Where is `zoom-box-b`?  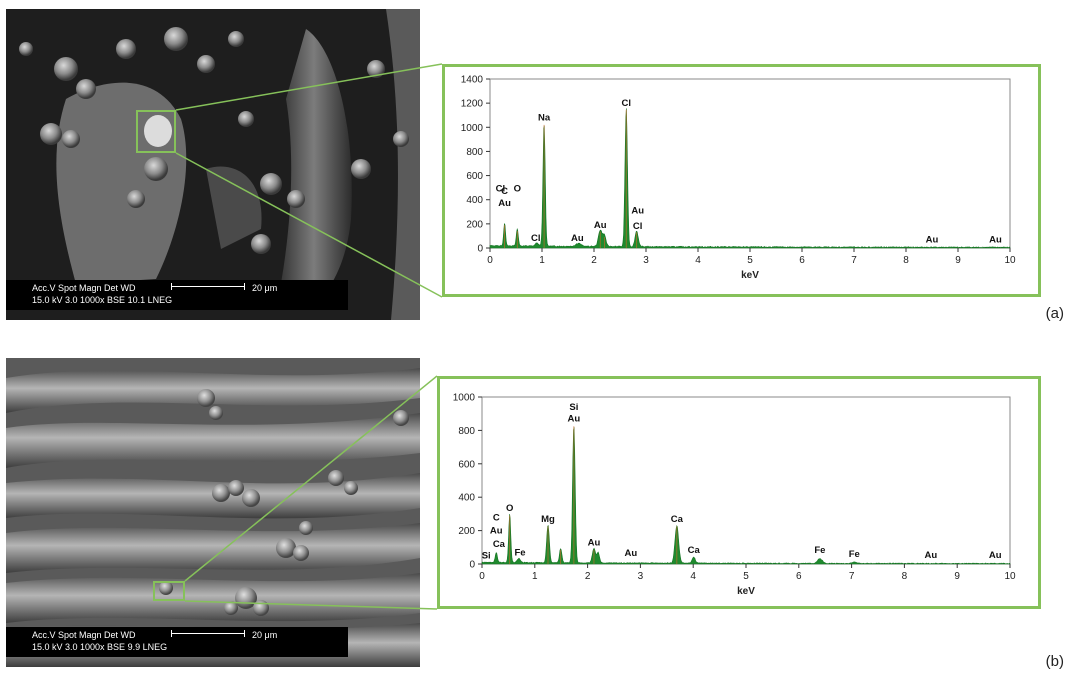
zoom-box-b is located at coordinates (169, 591).